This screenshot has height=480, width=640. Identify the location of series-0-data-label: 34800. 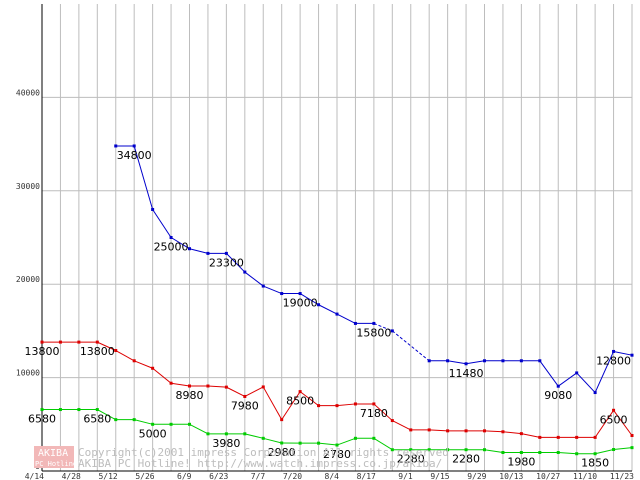
(134, 155).